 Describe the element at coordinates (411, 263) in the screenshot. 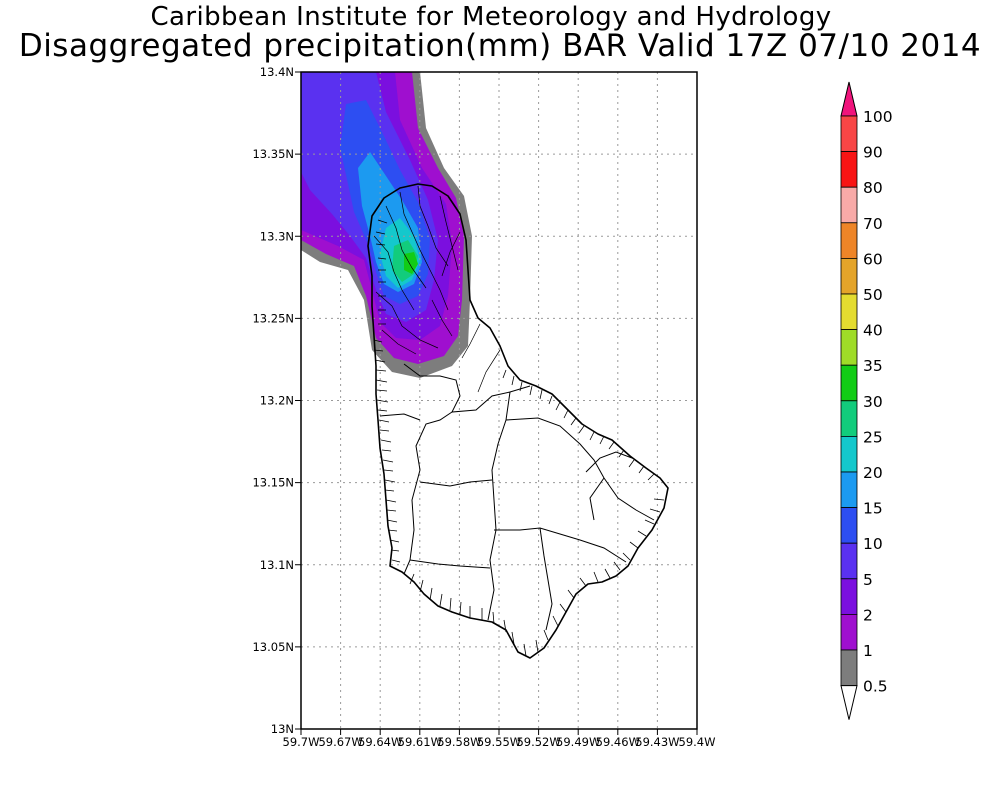

I see `precip-band-green` at that location.